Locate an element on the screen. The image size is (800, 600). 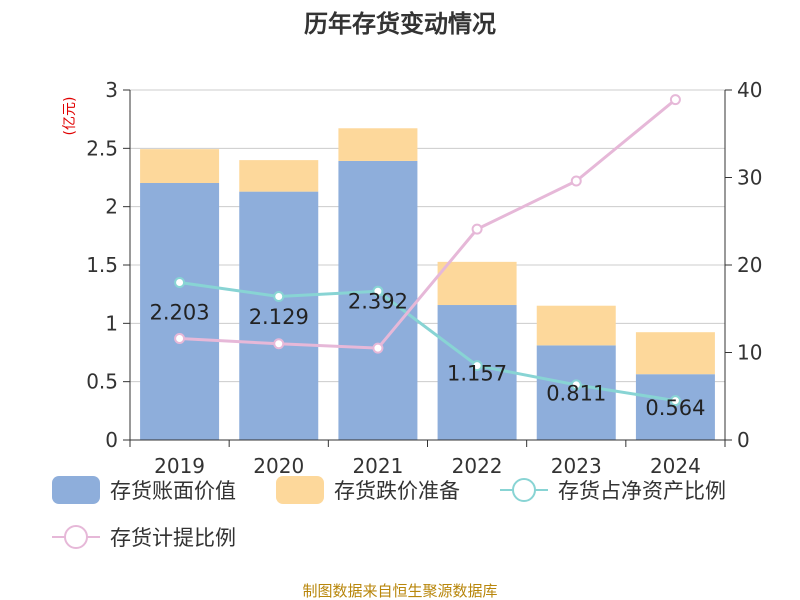
x-tick-label: 2023 is located at coordinates (576, 466).